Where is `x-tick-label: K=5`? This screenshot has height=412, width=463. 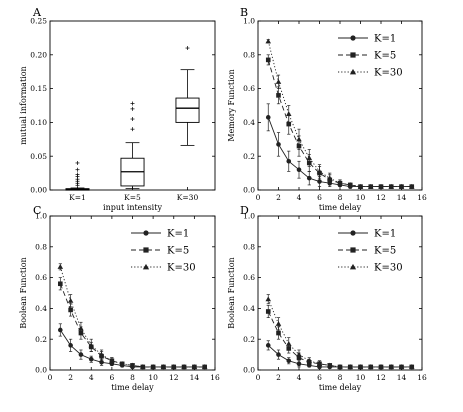 x-tick-label: K=5 is located at coordinates (132, 197).